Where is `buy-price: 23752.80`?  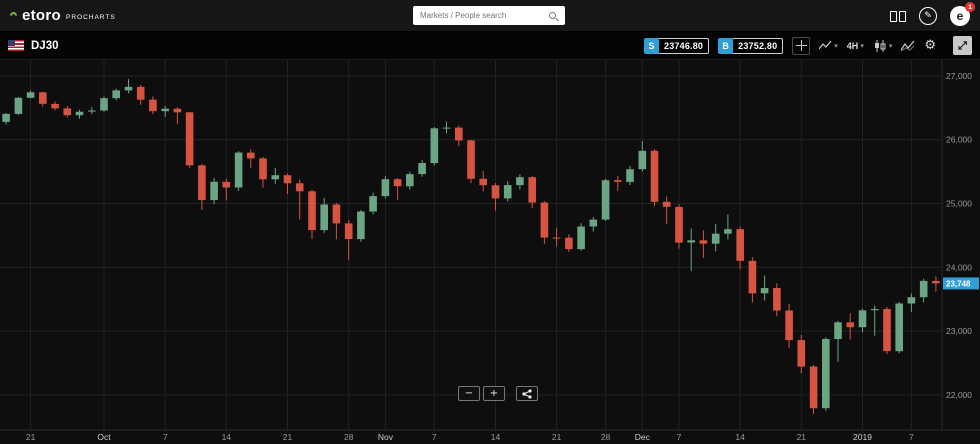 buy-price: 23752.80 is located at coordinates (758, 45).